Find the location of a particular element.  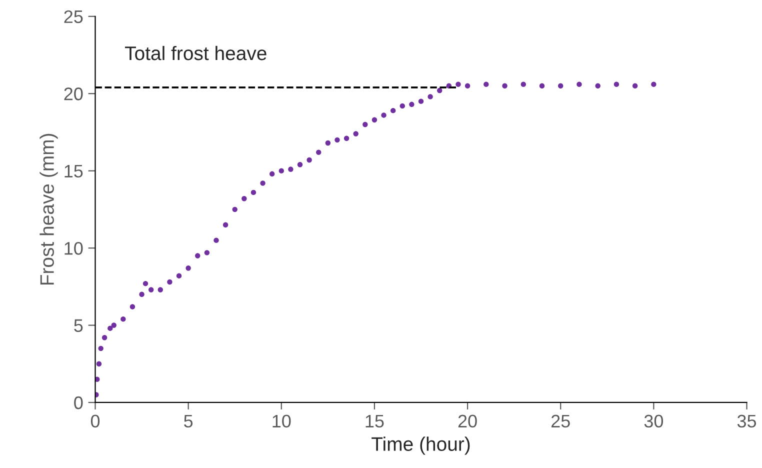

x-tick-label: 35 is located at coordinates (746, 421).